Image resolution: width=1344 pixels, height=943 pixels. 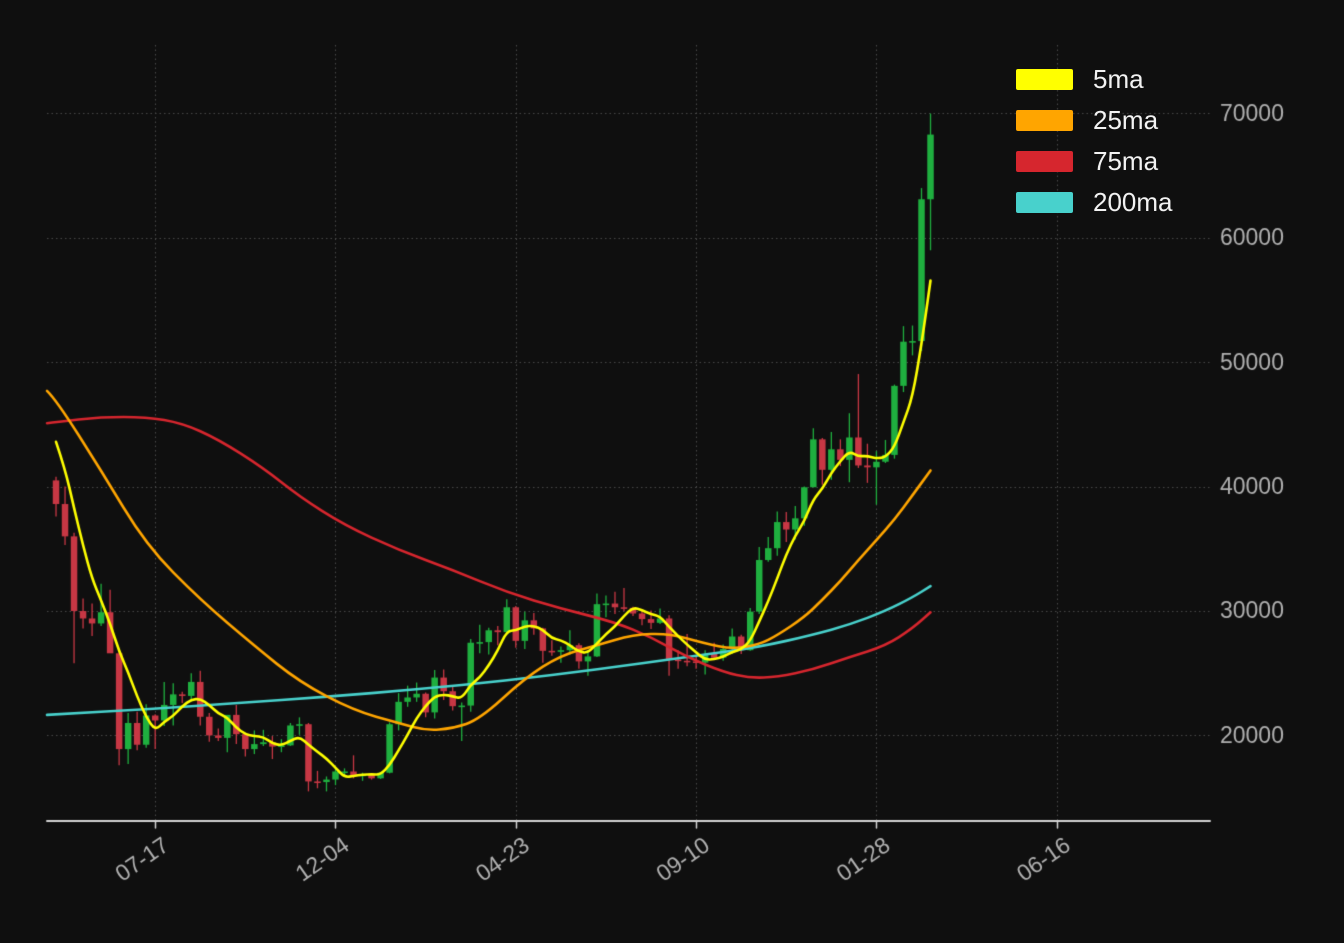 I want to click on legend-label-75ma: 75ma, so click(x=1126, y=161).